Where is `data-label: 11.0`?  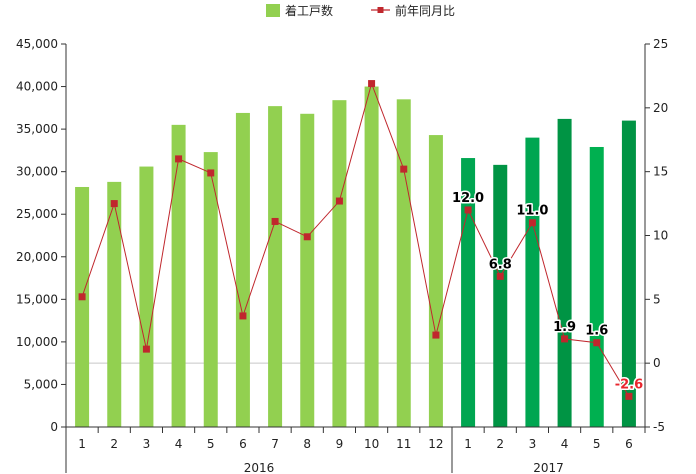
data-label: 11.0 is located at coordinates (532, 211).